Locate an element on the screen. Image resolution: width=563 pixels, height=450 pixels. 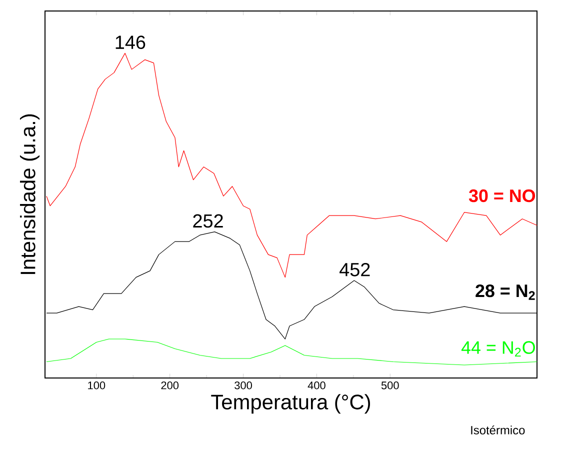
y-axis-title: Intensidade (u.a.) is located at coordinates (30, 194).